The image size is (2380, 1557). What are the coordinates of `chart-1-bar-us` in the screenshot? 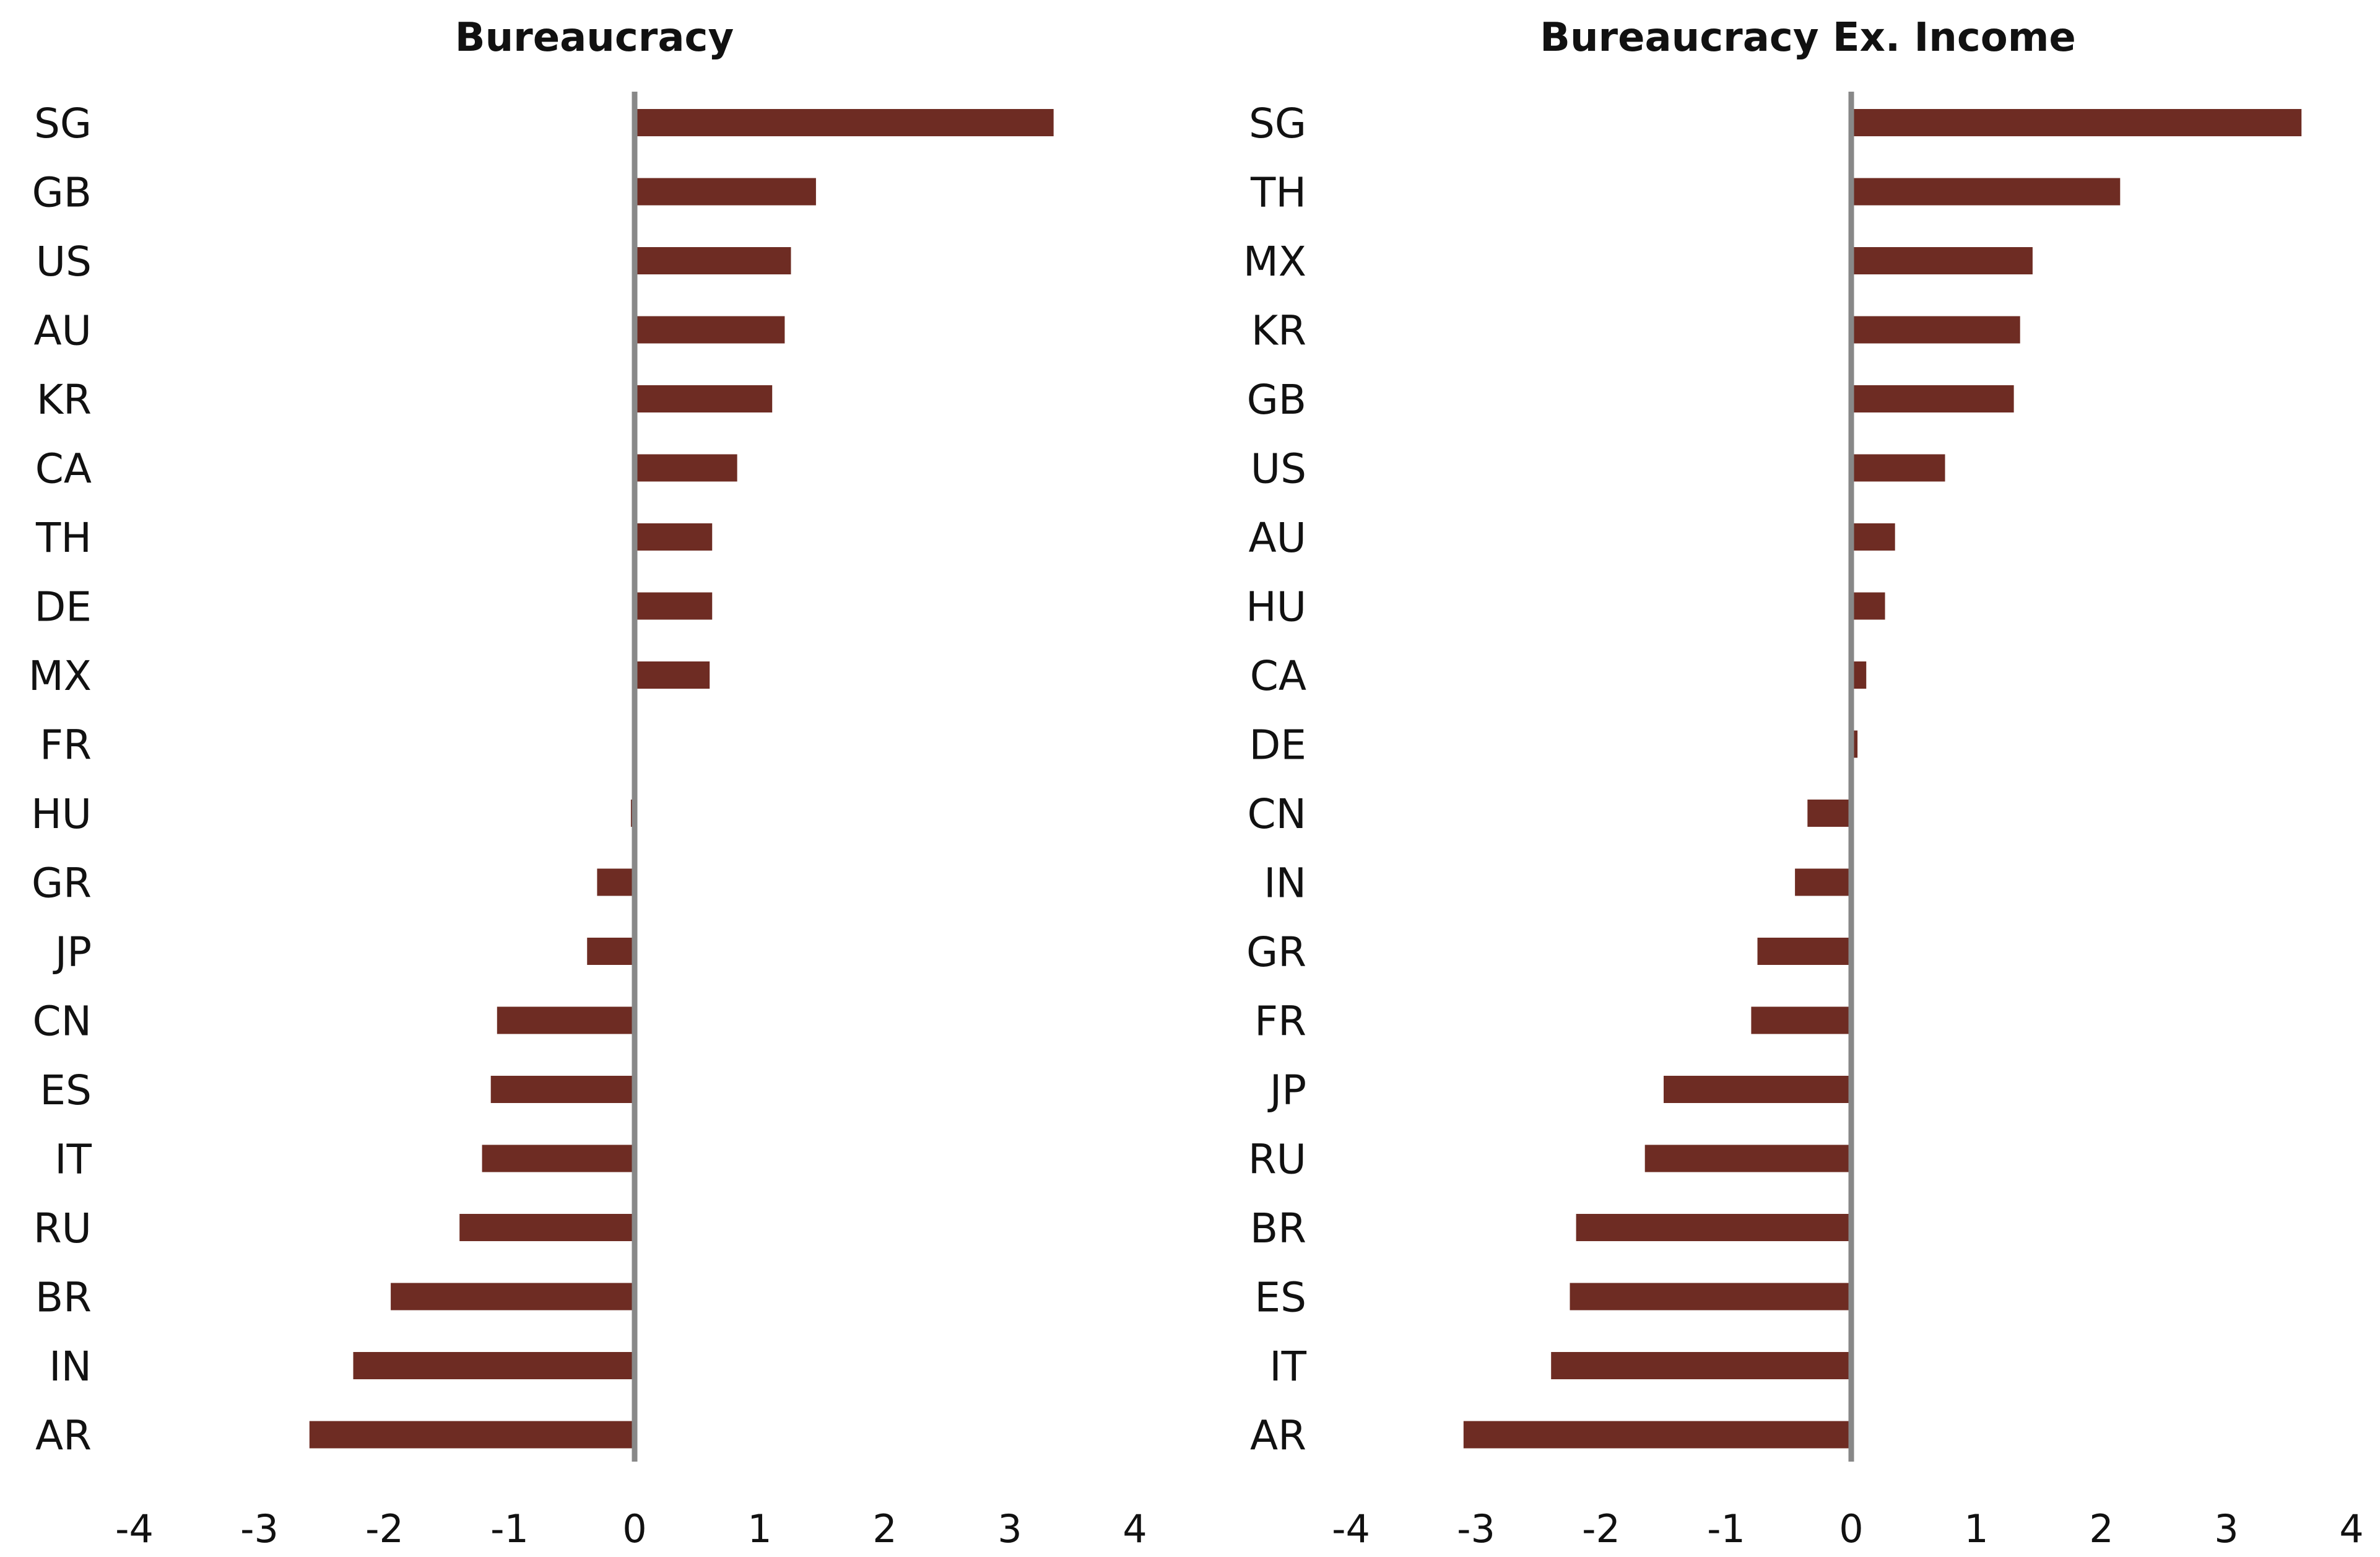 It's located at (713, 261).